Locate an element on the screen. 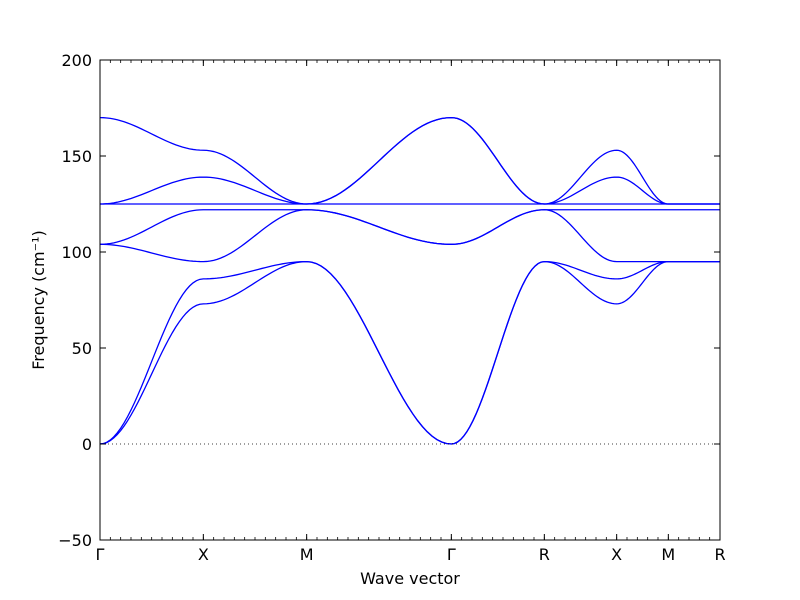 The width and height of the screenshot is (800, 600). y-tick-label: 100 is located at coordinates (76, 252).